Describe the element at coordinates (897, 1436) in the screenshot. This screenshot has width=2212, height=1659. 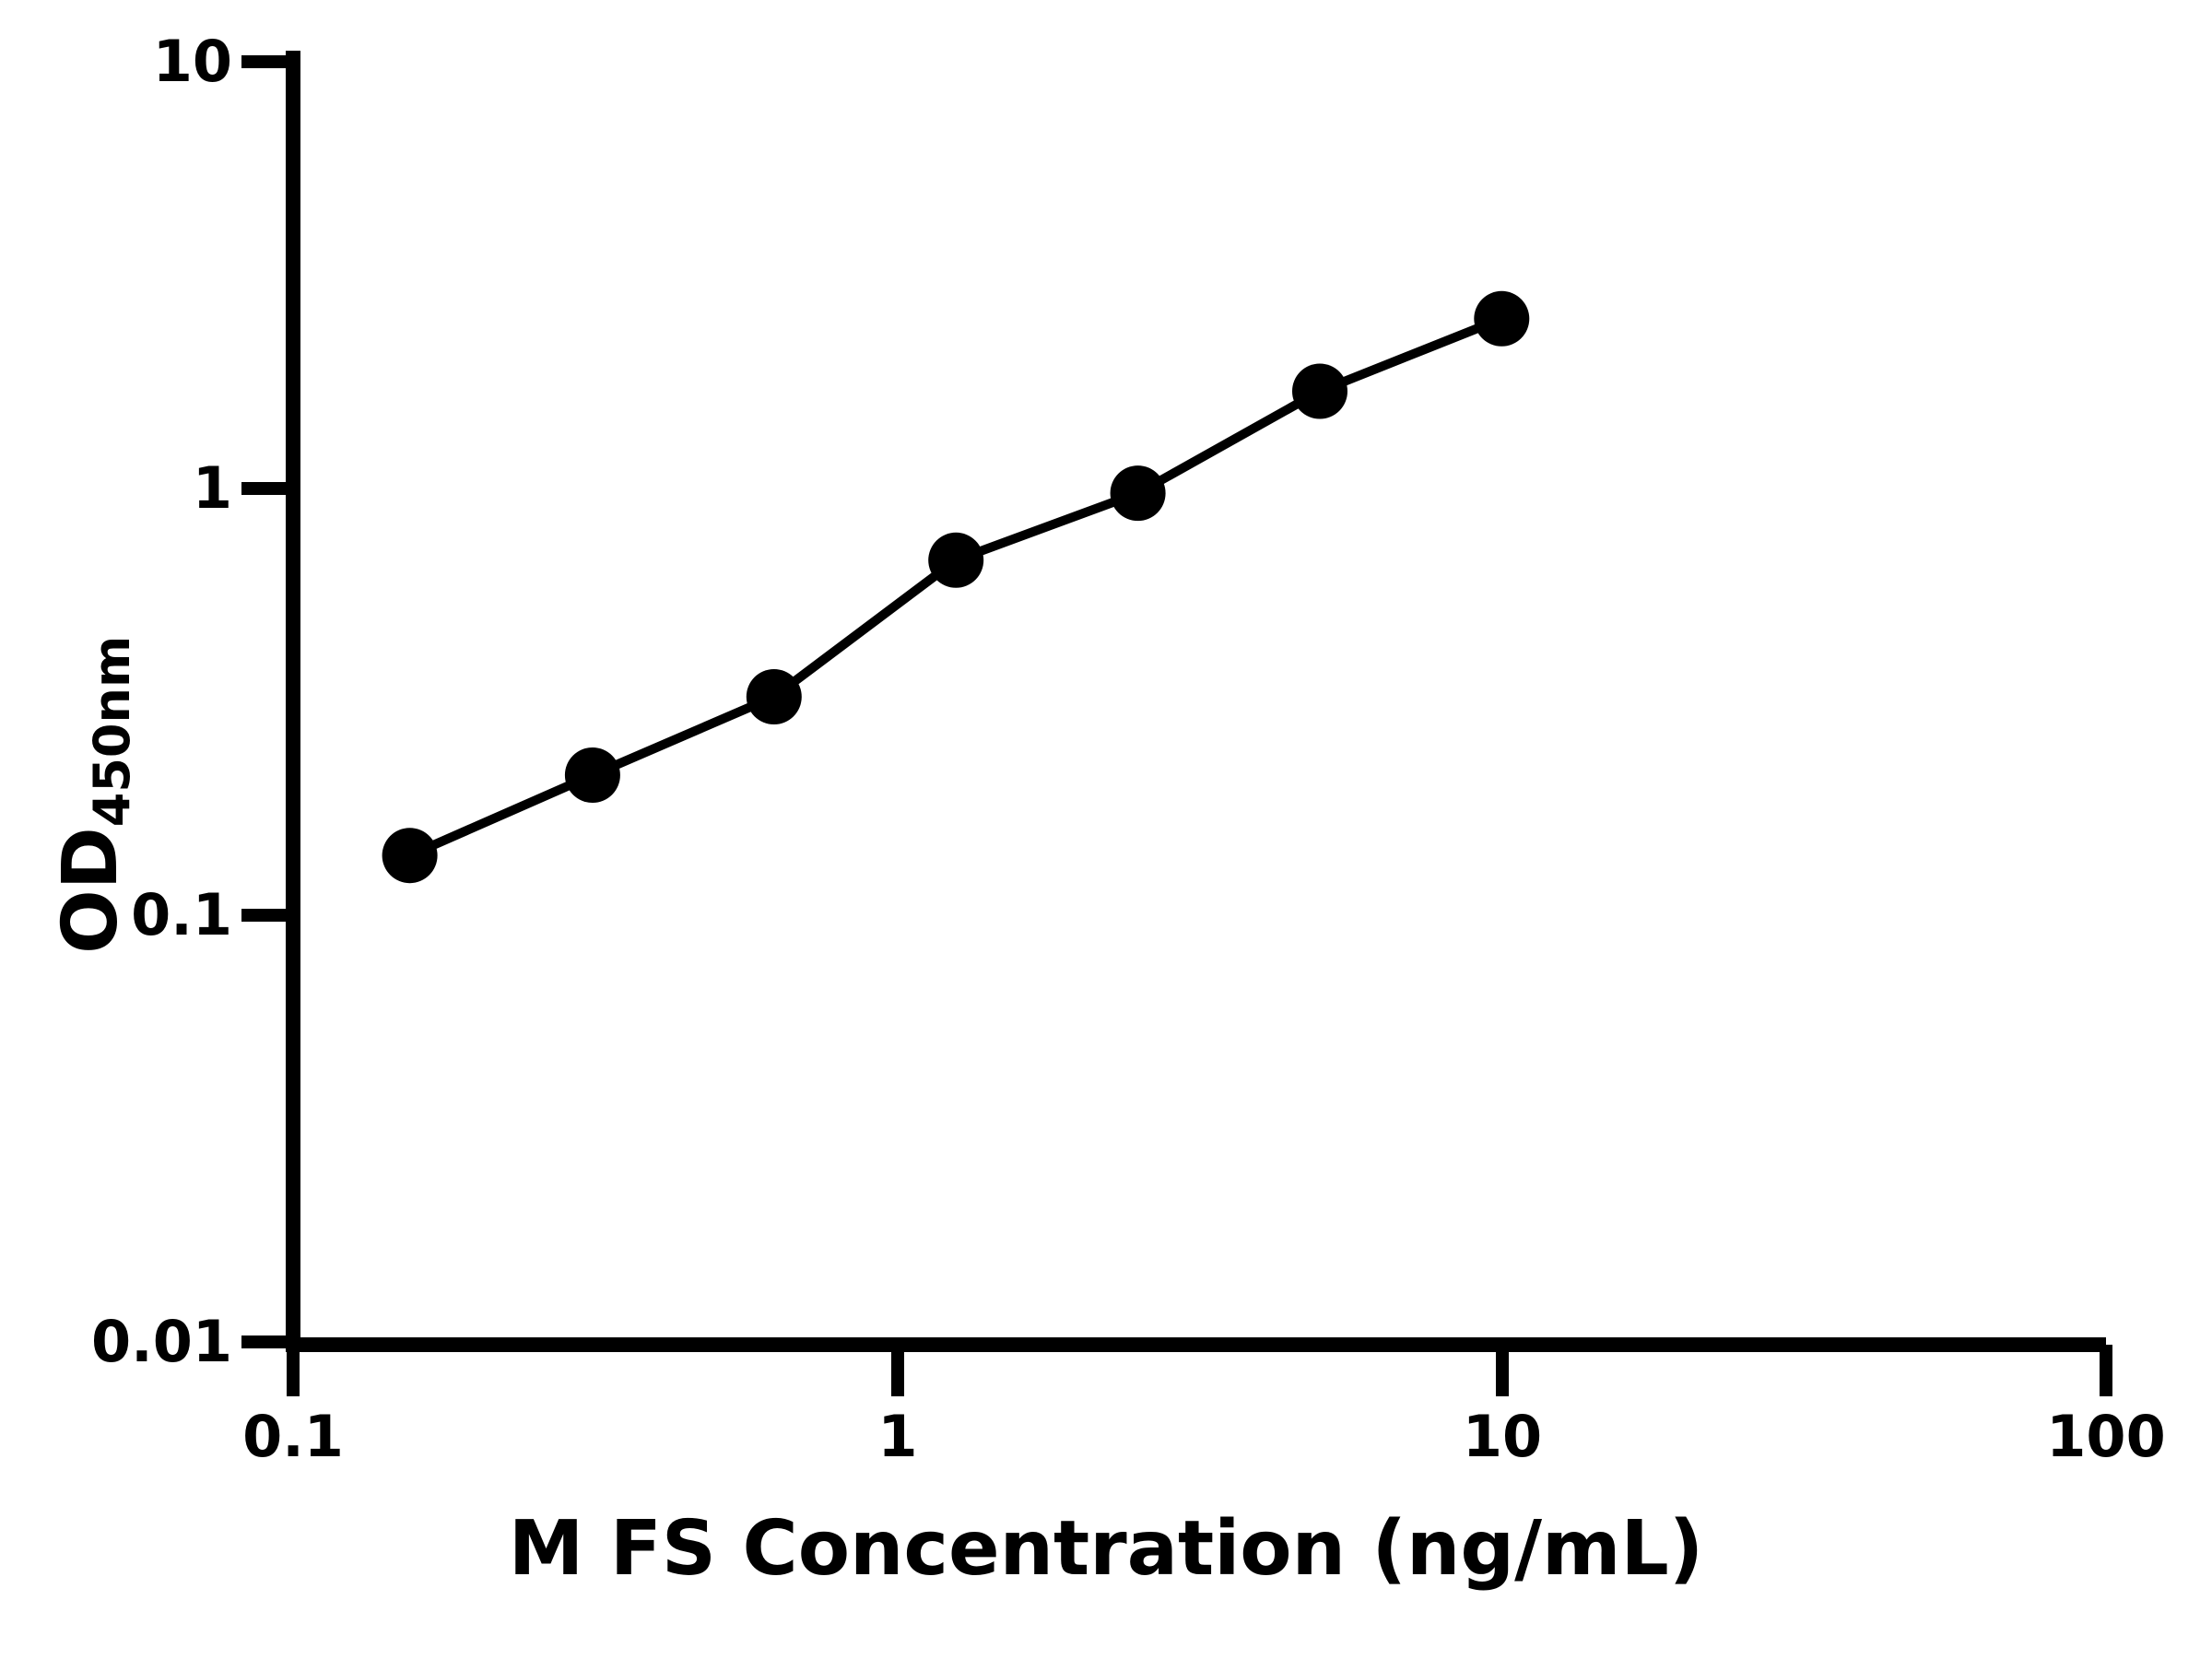
I see `x-tick-label-1: 1` at that location.